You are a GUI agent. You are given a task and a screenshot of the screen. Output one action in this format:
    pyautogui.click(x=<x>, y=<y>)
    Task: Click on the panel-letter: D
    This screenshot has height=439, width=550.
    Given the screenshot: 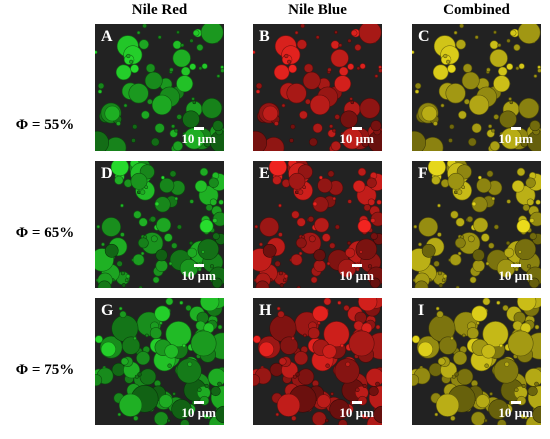 What is the action you would take?
    pyautogui.click(x=107, y=173)
    